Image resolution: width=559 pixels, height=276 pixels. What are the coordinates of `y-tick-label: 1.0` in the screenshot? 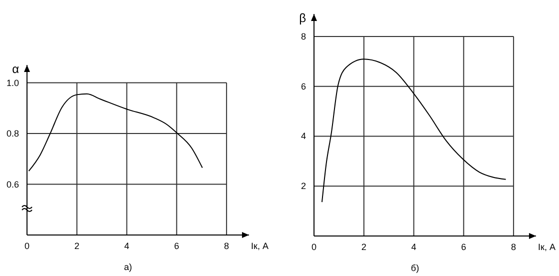 It's located at (12, 83).